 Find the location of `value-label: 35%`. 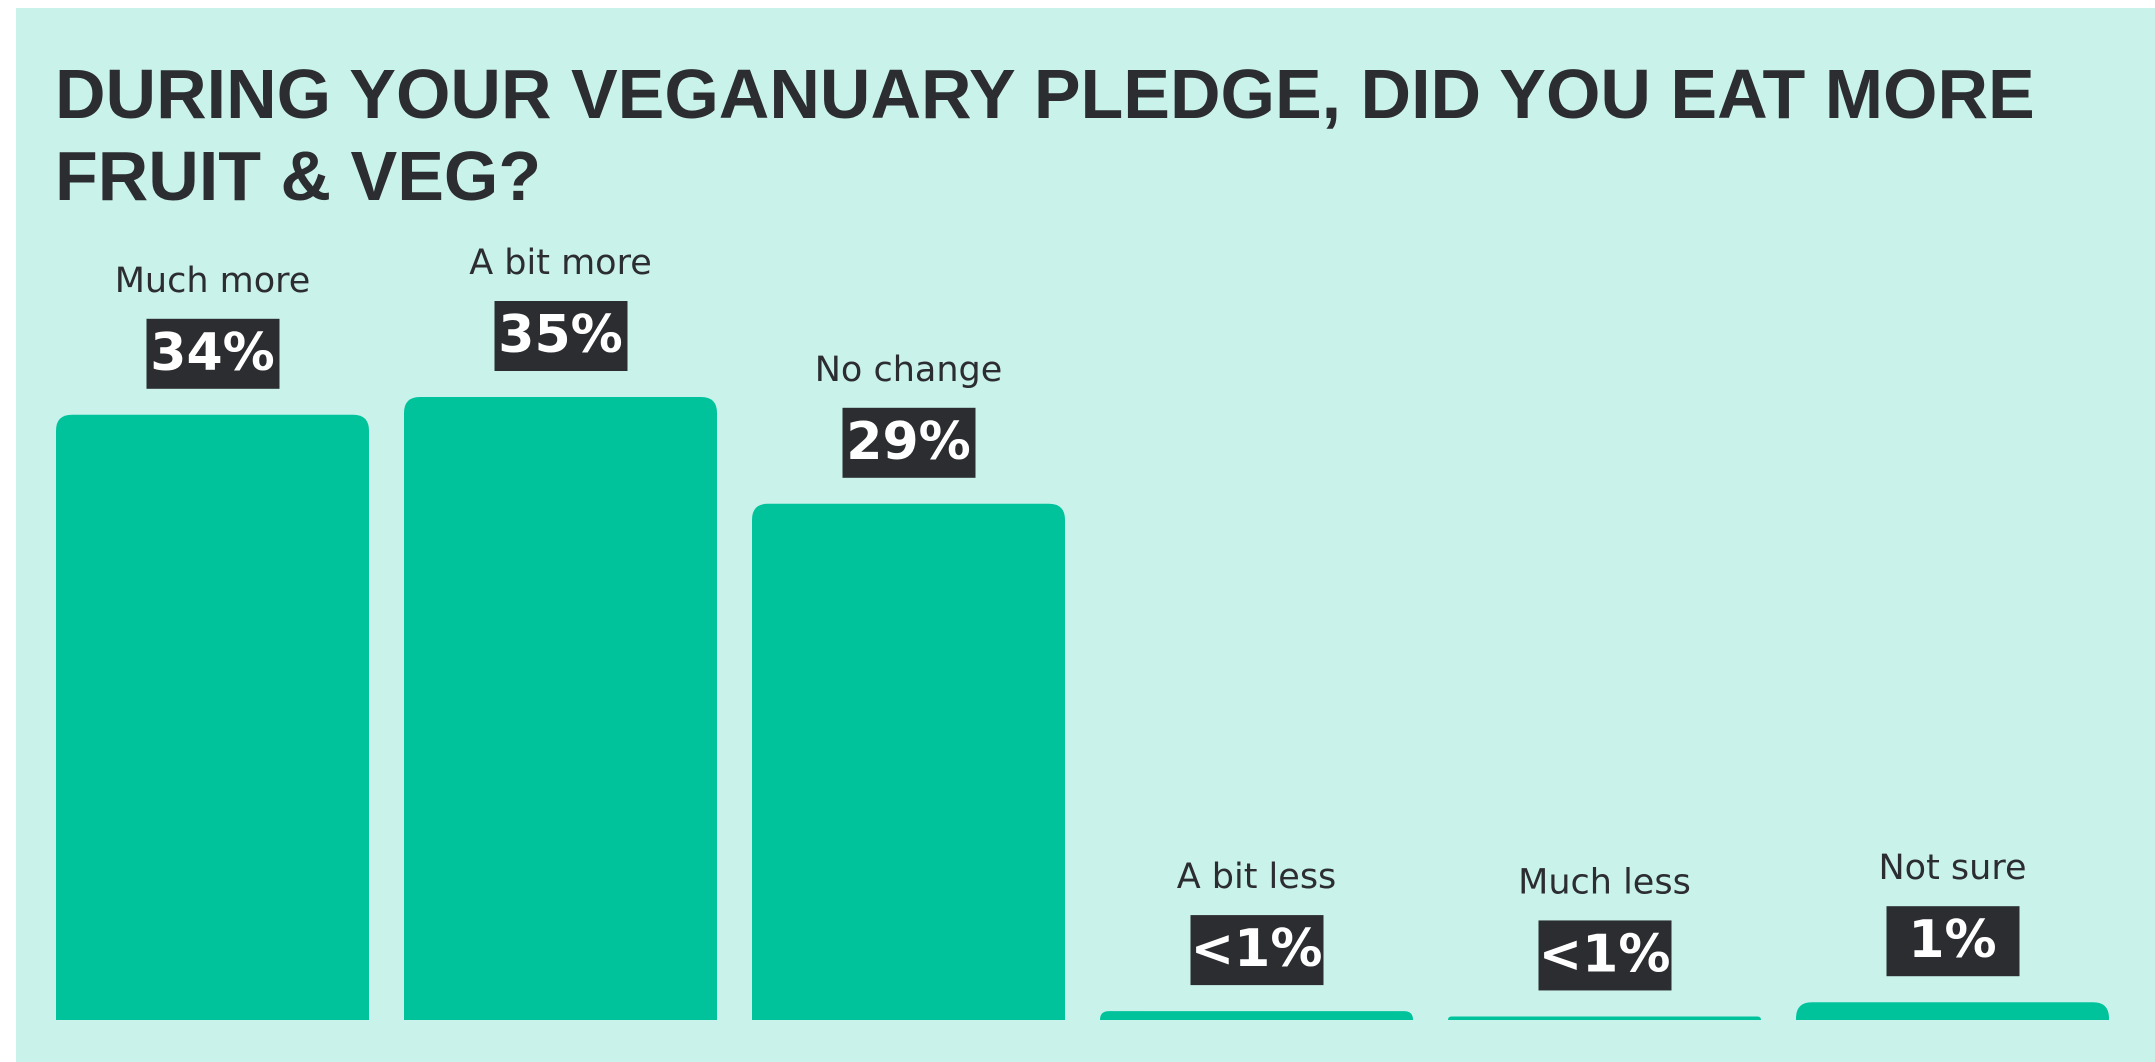

value-label: 35% is located at coordinates (560, 335).